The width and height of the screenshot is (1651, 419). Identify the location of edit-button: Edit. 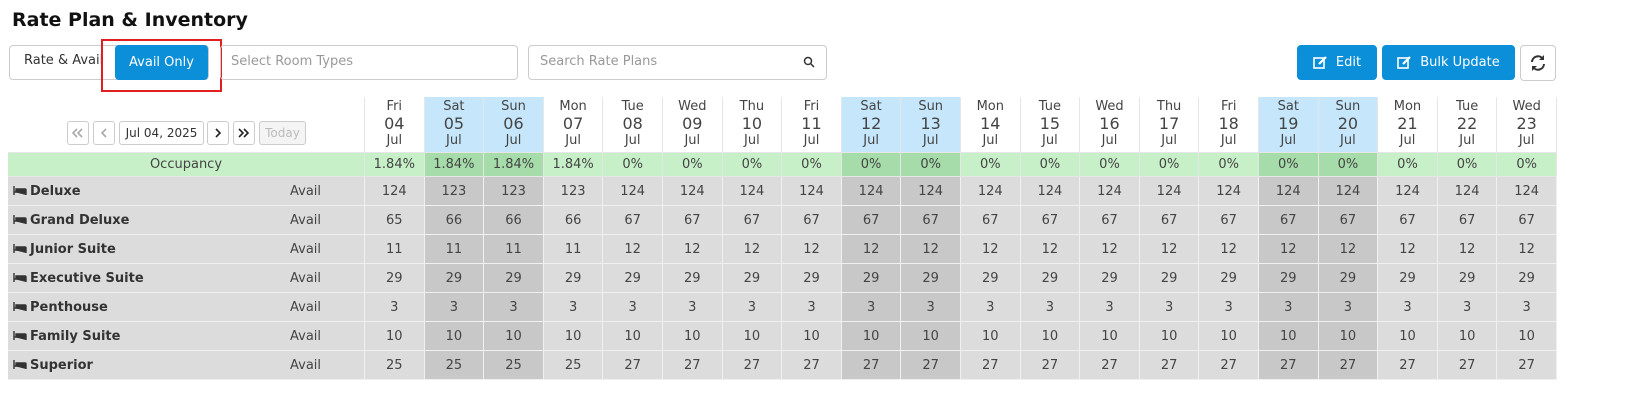
(1337, 62).